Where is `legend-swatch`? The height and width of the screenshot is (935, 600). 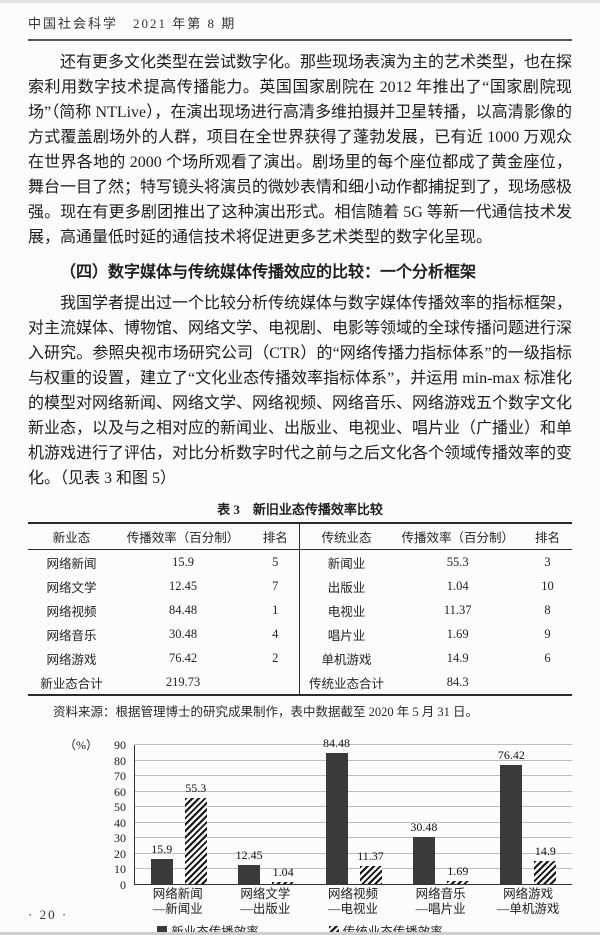
legend-swatch is located at coordinates (333, 930).